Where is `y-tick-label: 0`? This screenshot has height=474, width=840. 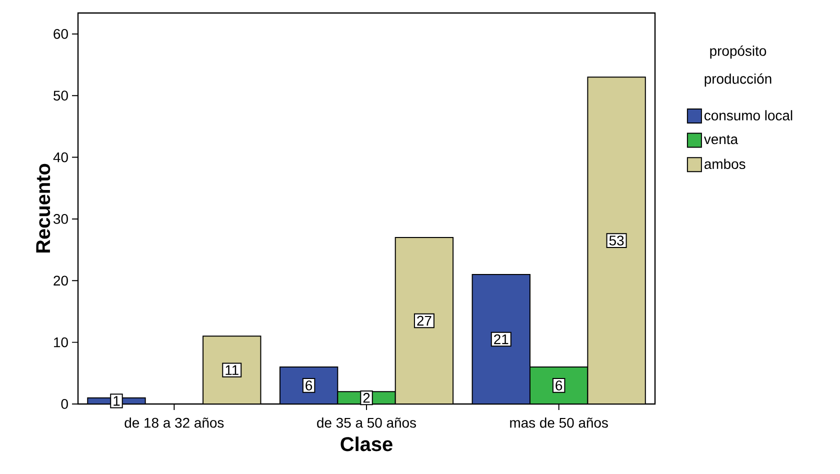
y-tick-label: 0 is located at coordinates (64, 404).